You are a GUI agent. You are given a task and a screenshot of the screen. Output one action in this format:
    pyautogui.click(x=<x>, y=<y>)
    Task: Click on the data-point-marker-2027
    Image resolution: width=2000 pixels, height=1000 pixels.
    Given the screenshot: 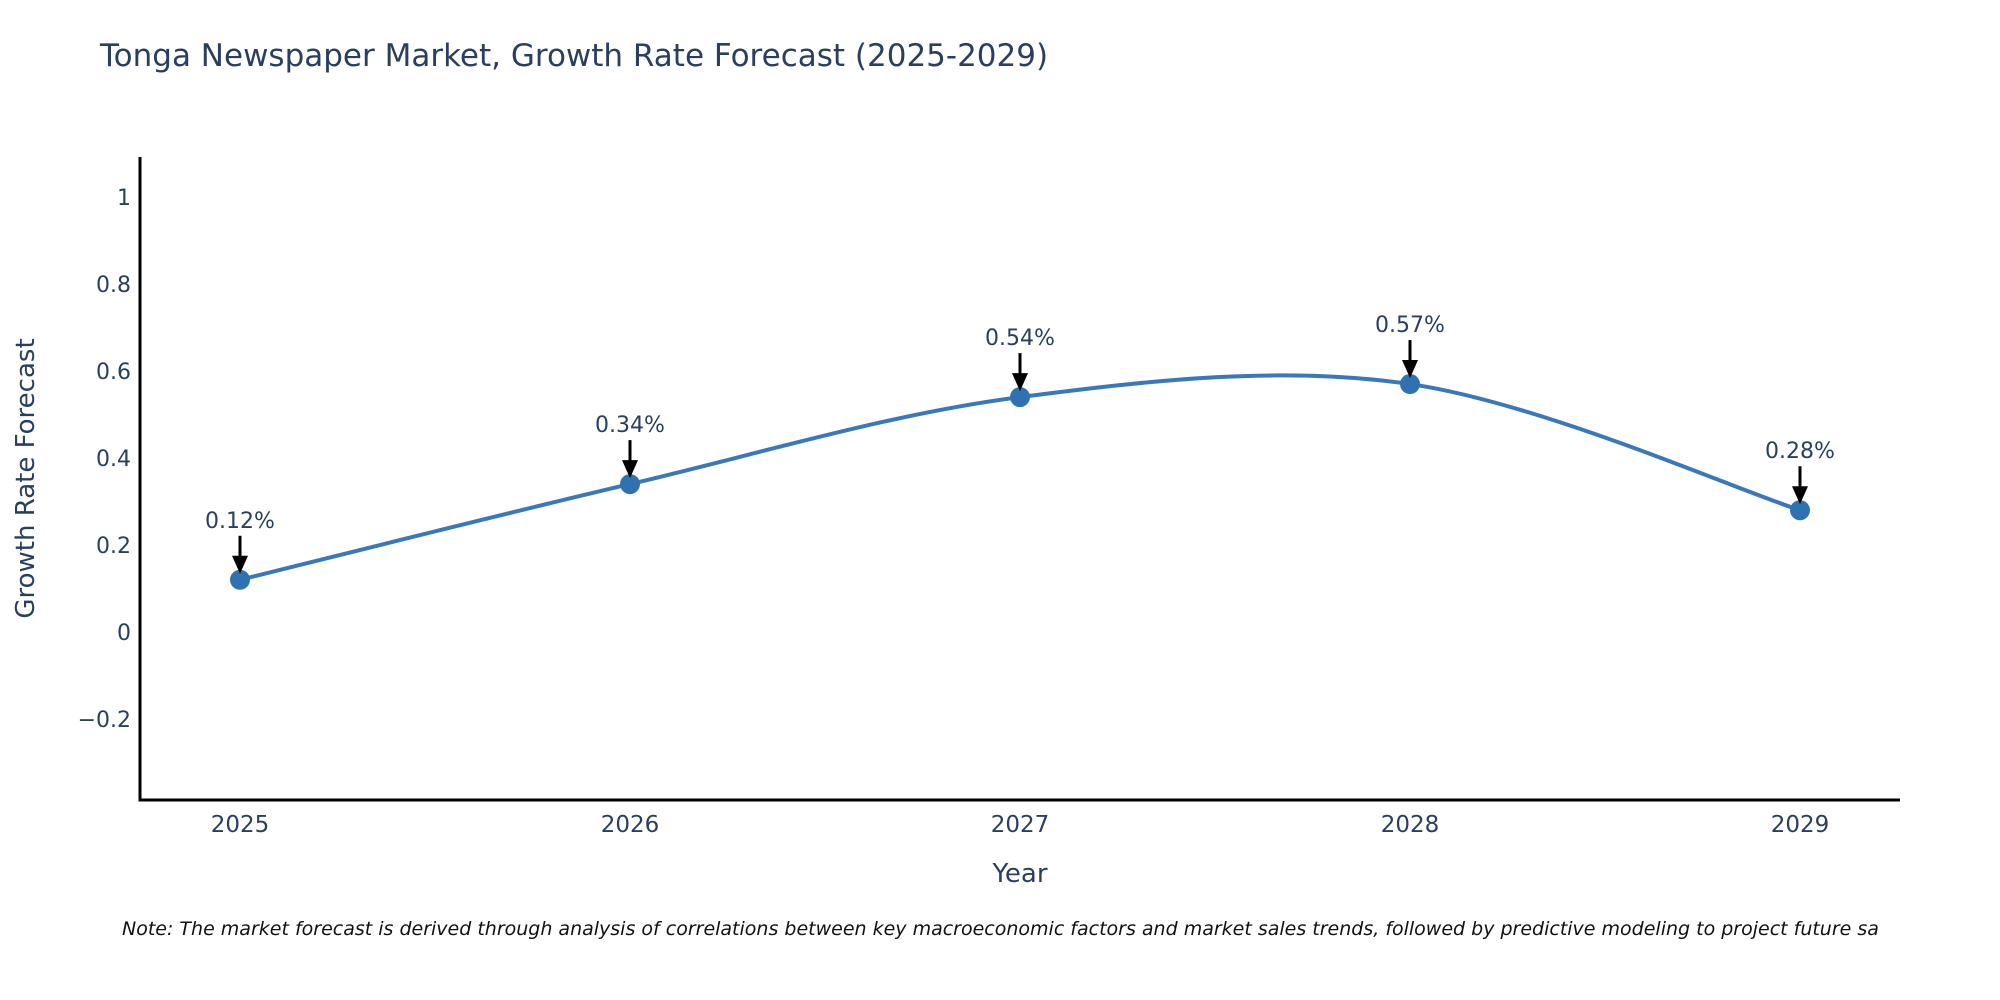 What is the action you would take?
    pyautogui.click(x=1020, y=397)
    